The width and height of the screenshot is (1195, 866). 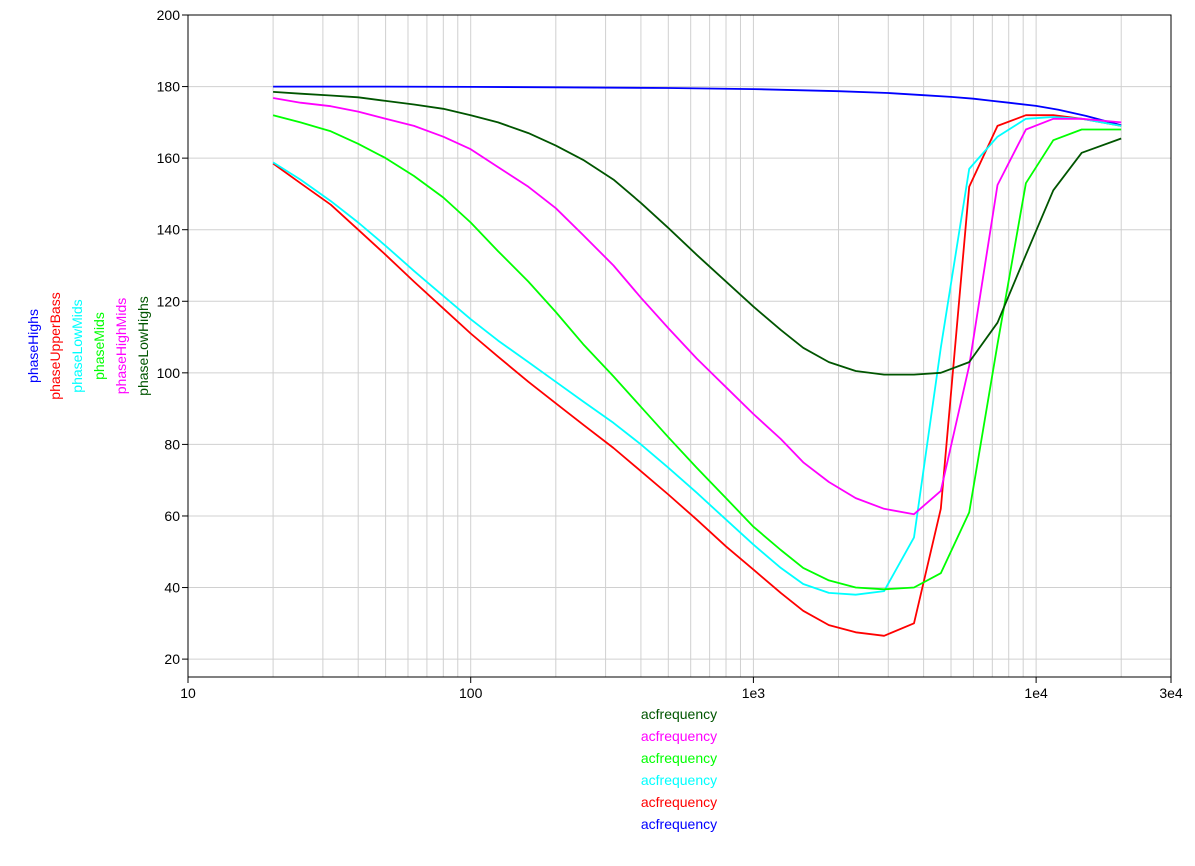 What do you see at coordinates (188, 693) in the screenshot?
I see `x-tick-label: 10` at bounding box center [188, 693].